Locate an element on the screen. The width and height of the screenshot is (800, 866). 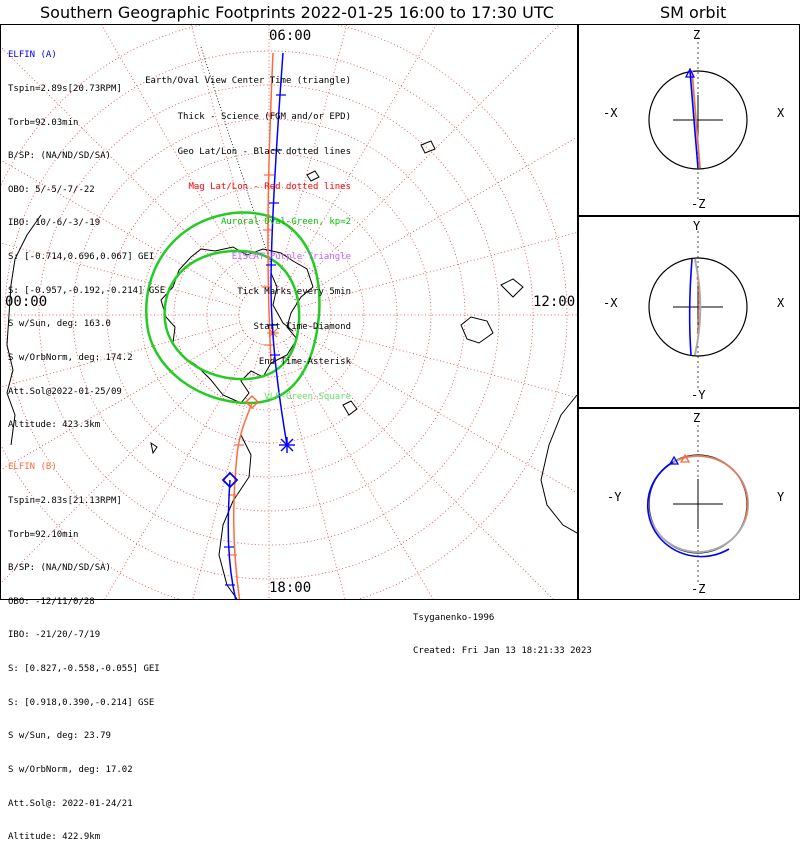
auroral-oval-outer is located at coordinates (233, 308).